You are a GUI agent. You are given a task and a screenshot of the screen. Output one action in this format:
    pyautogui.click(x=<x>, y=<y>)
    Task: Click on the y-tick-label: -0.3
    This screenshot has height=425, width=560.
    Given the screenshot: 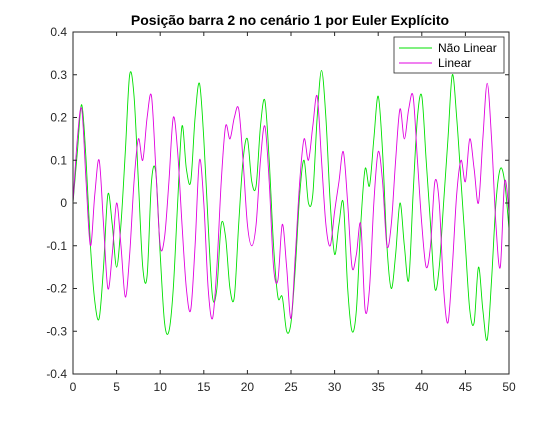 What is the action you would take?
    pyautogui.click(x=56, y=331)
    